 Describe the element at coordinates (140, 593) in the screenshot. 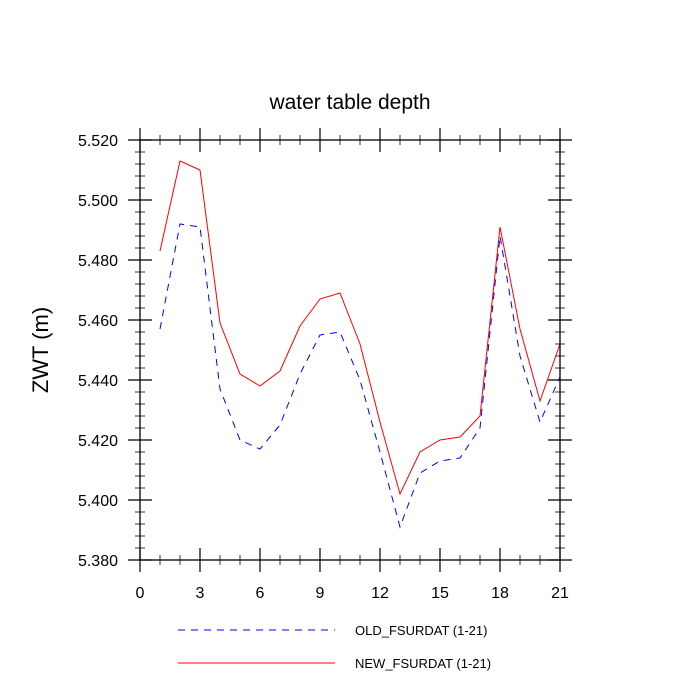

I see `x-tick-label: 0` at that location.